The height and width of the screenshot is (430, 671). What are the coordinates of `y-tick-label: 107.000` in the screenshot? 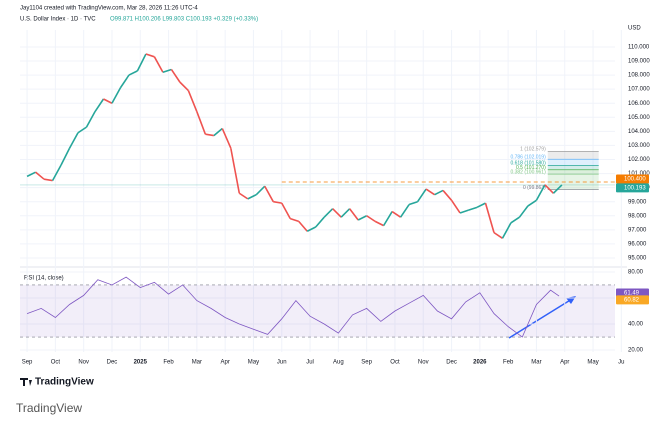 It's located at (639, 90).